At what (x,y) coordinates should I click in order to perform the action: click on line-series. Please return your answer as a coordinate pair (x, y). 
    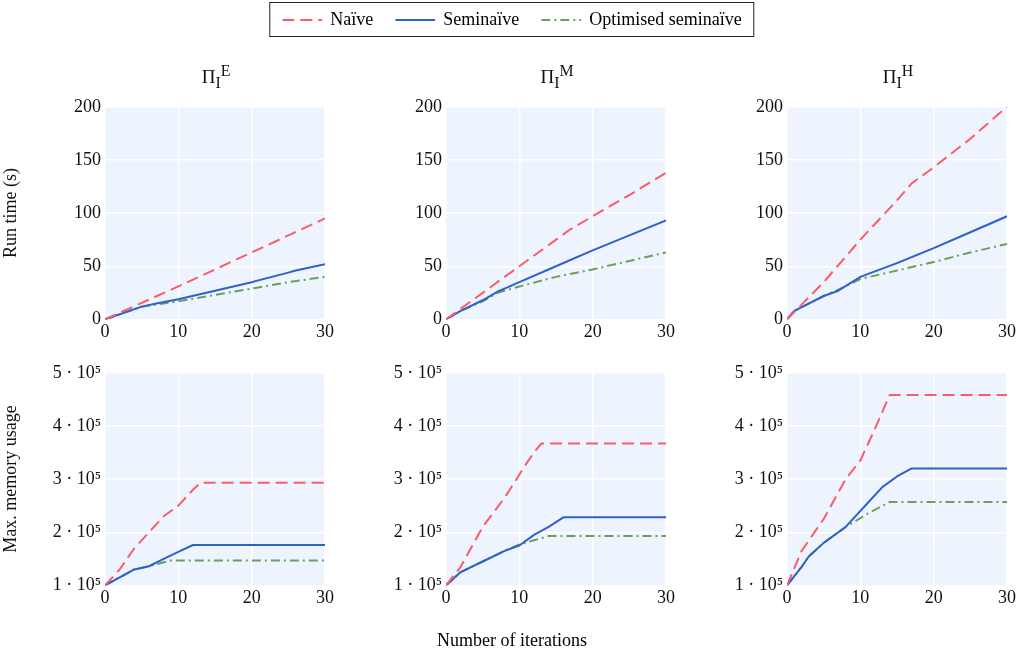
    Looking at the image, I should click on (897, 213).